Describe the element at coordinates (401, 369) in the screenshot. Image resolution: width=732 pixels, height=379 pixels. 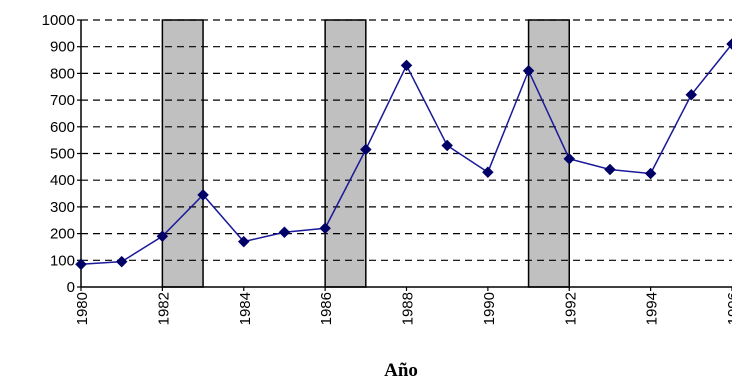
I see `x-axis-title: Año` at that location.